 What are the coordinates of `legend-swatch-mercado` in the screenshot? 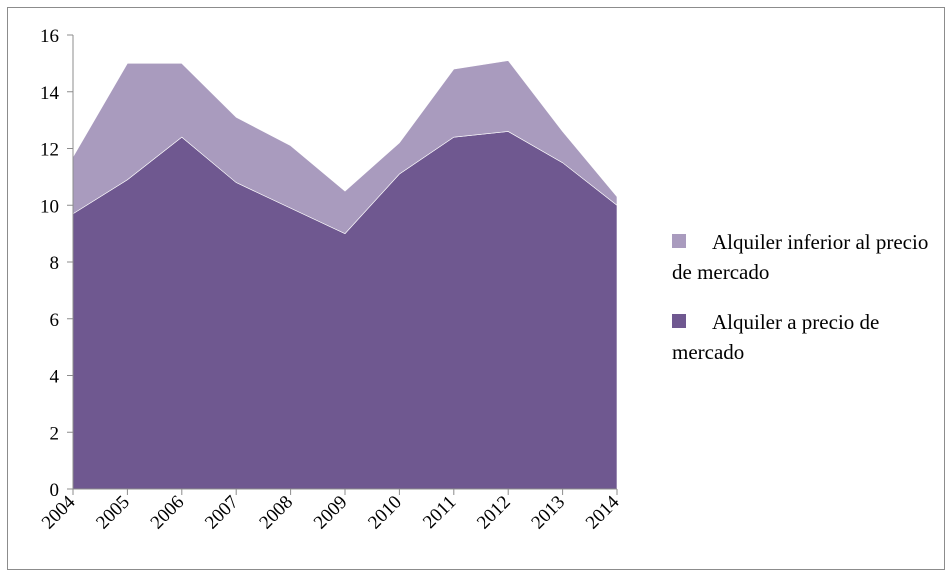 It's located at (679, 321).